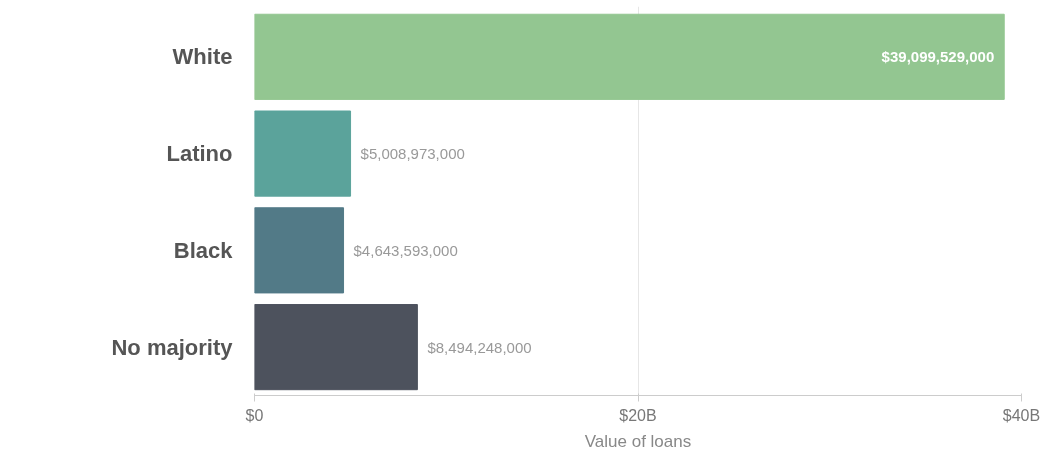  I want to click on data-label: $5,008,973,000, so click(412, 154).